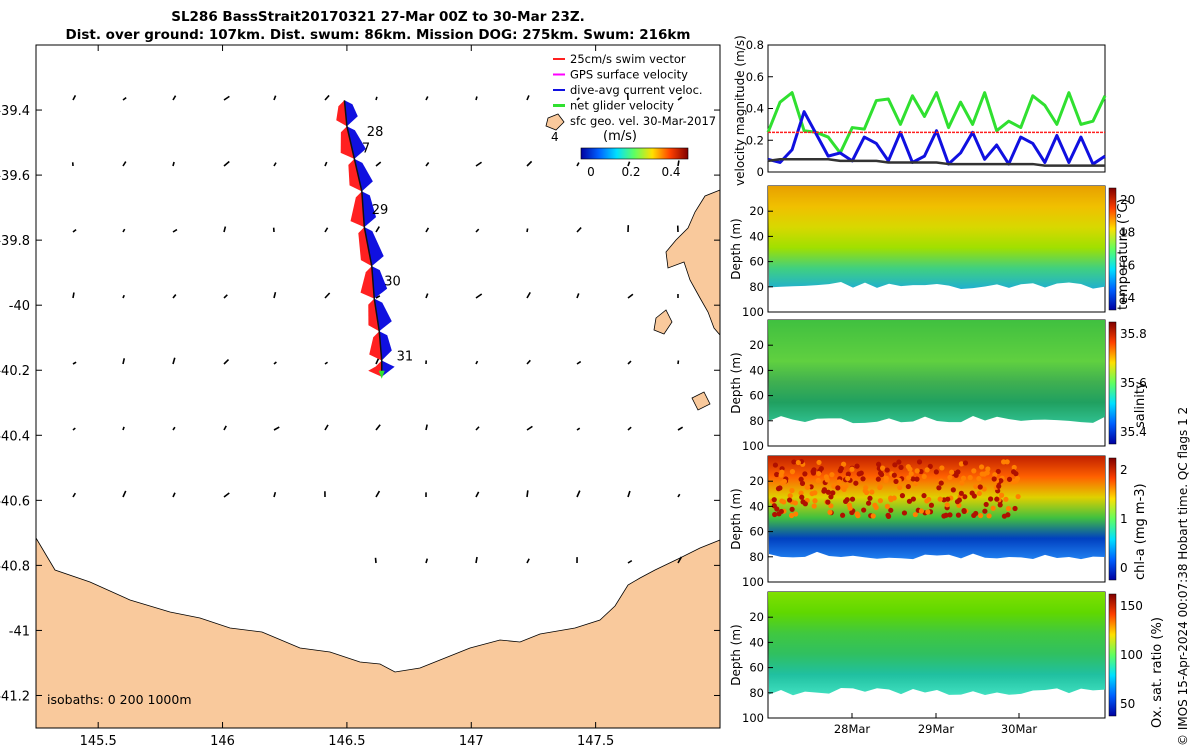  Describe the element at coordinates (363, 238) in the screenshot. I see `glider-track` at that location.